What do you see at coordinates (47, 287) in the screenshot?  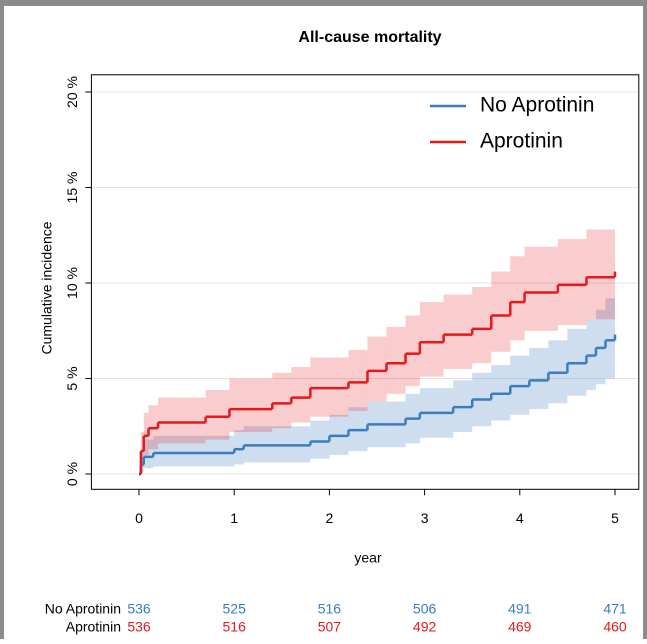 I see `y-axis-label: Cumulative incidence` at bounding box center [47, 287].